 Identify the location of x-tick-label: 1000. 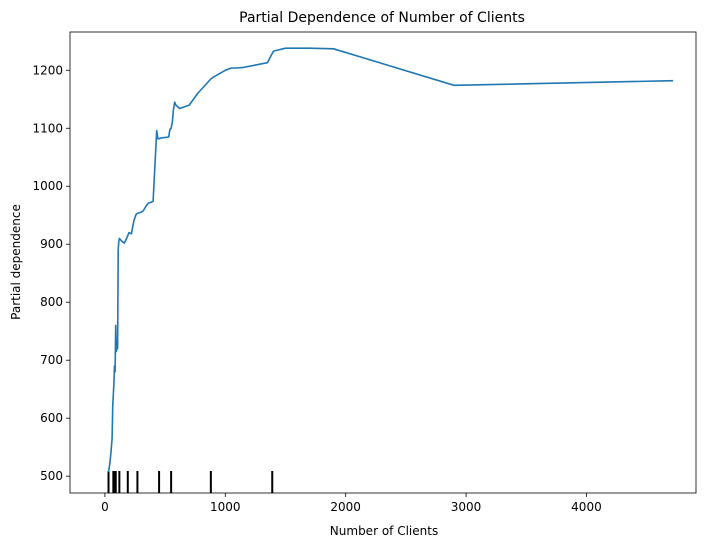
(225, 507).